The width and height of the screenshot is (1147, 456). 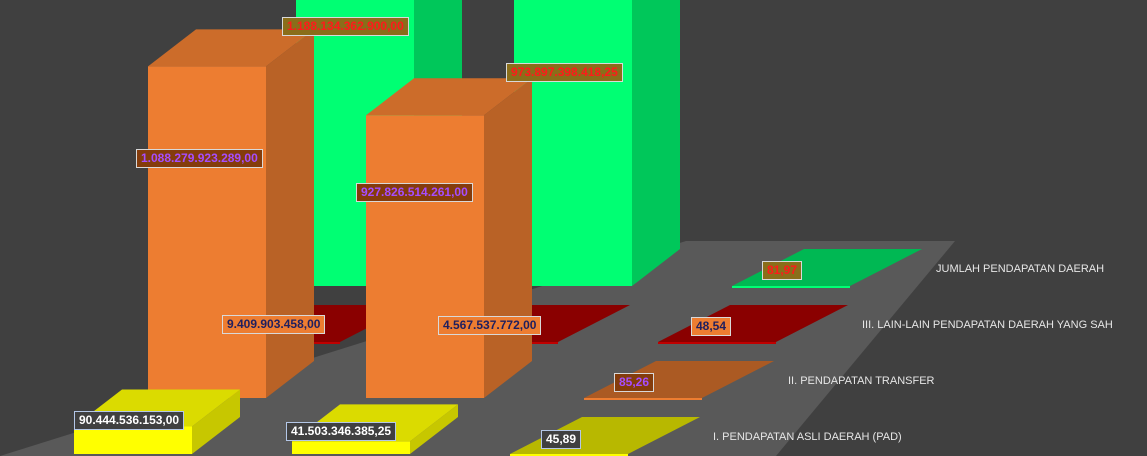 I want to click on data-label-transfer-2: 85,26, so click(x=634, y=382).